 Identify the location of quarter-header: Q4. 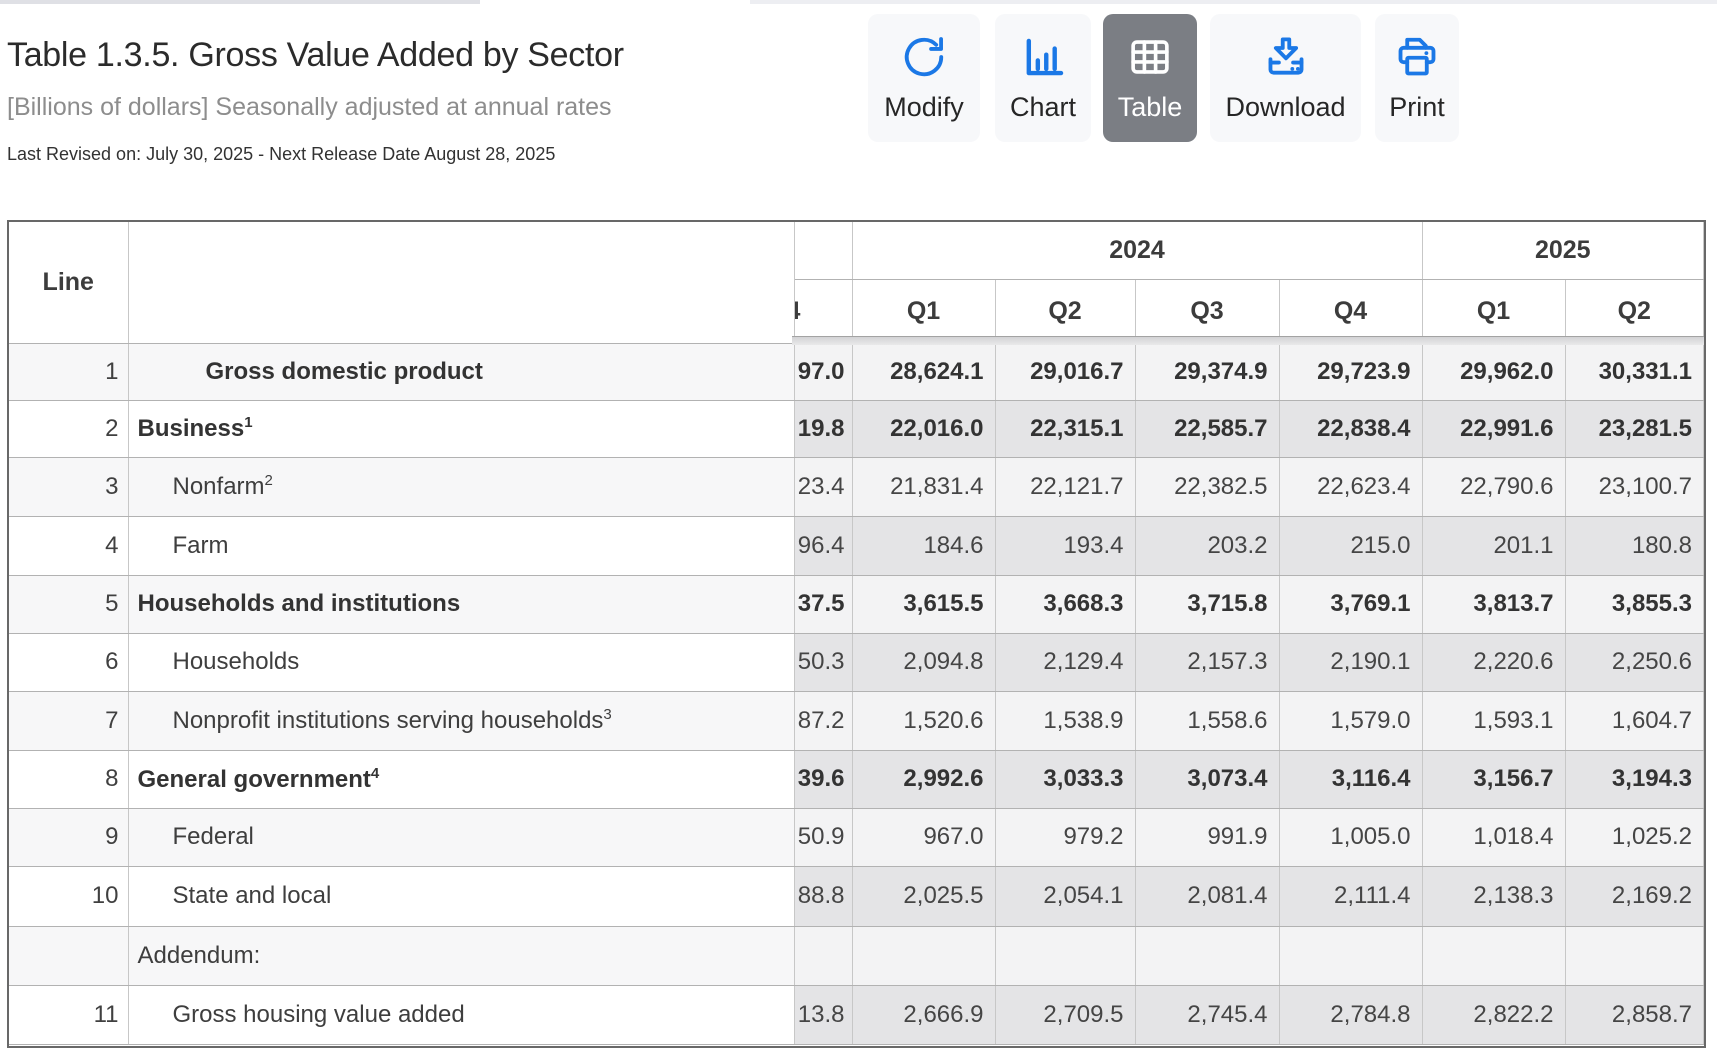
(1351, 311).